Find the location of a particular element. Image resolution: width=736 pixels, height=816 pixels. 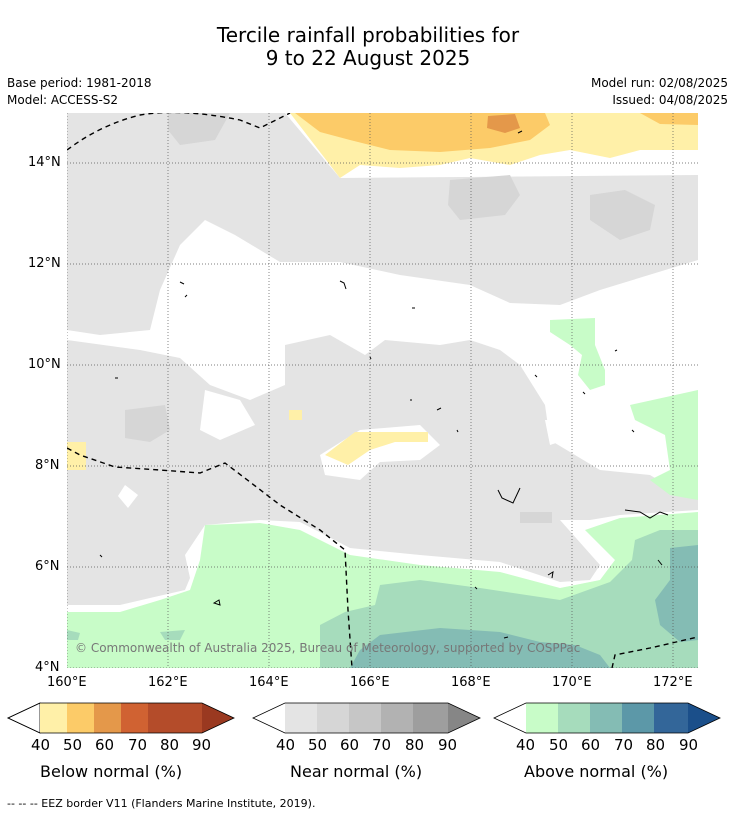

model-name: Model: ACCESS-S2 is located at coordinates (63, 100).